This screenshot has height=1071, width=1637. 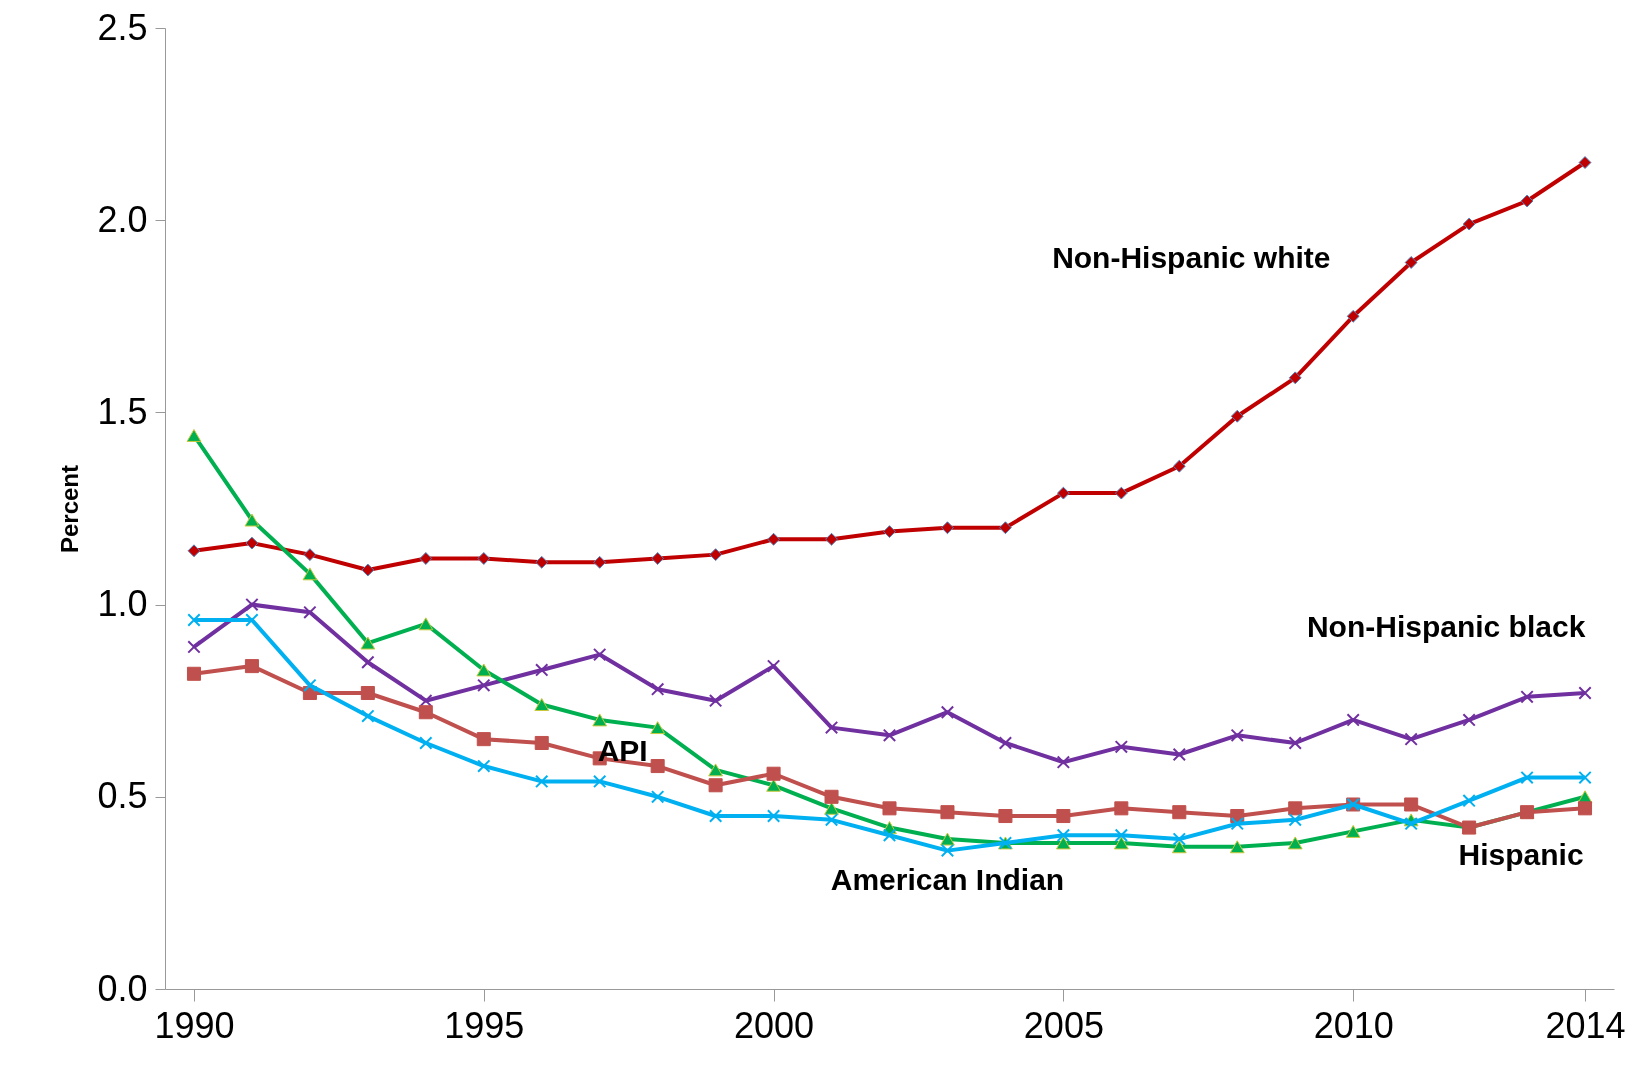 I want to click on x-tick-label: 1995, so click(x=484, y=1025).